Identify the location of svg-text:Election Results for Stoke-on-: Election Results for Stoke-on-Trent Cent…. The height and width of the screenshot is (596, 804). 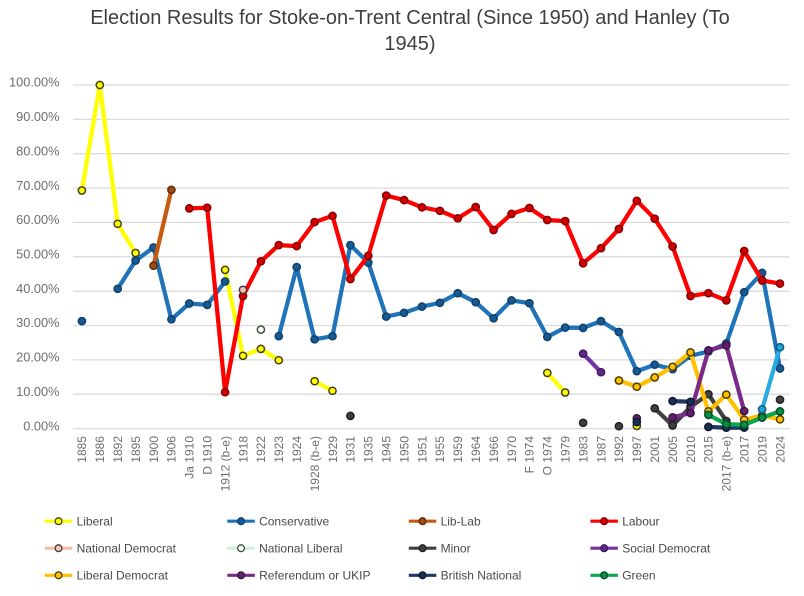
(410, 18).